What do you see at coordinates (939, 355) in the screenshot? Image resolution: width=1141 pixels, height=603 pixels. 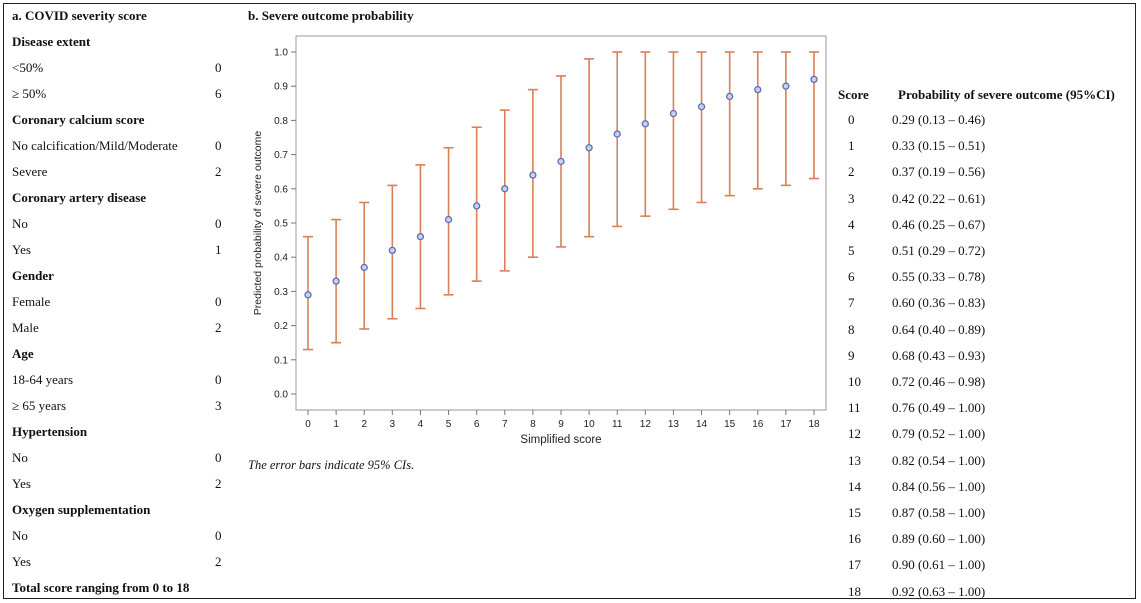 I see `table-probability: 0.68 (0.43 – 0.93)` at bounding box center [939, 355].